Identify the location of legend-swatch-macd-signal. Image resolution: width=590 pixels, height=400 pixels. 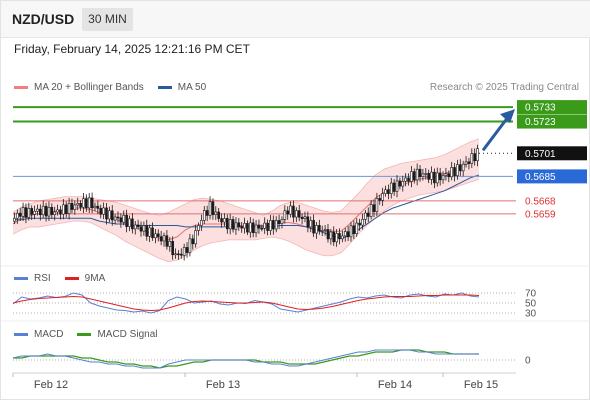
(84, 334).